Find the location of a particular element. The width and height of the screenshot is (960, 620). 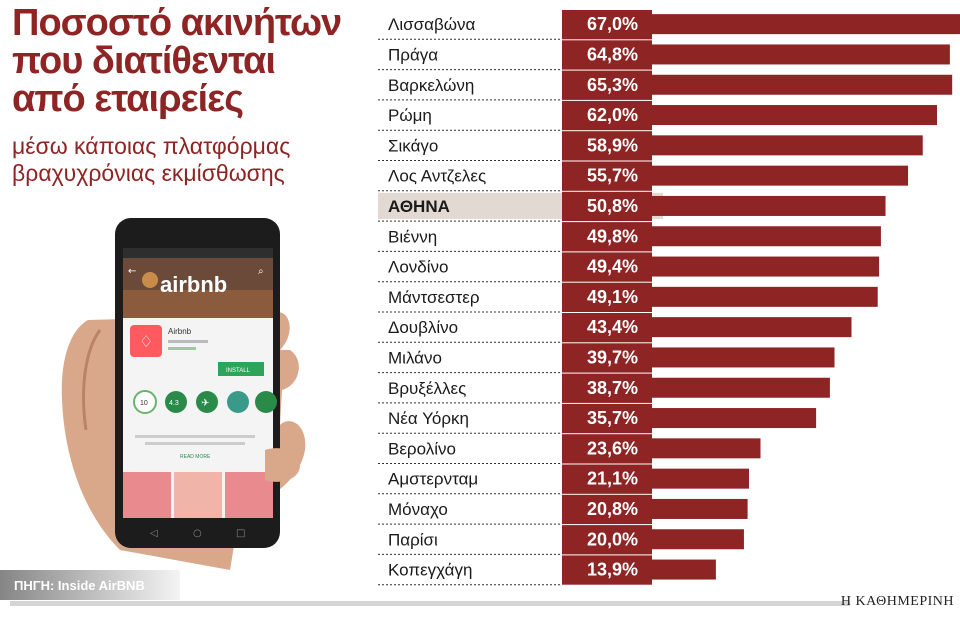

category-label: Μόναχο is located at coordinates (418, 509).